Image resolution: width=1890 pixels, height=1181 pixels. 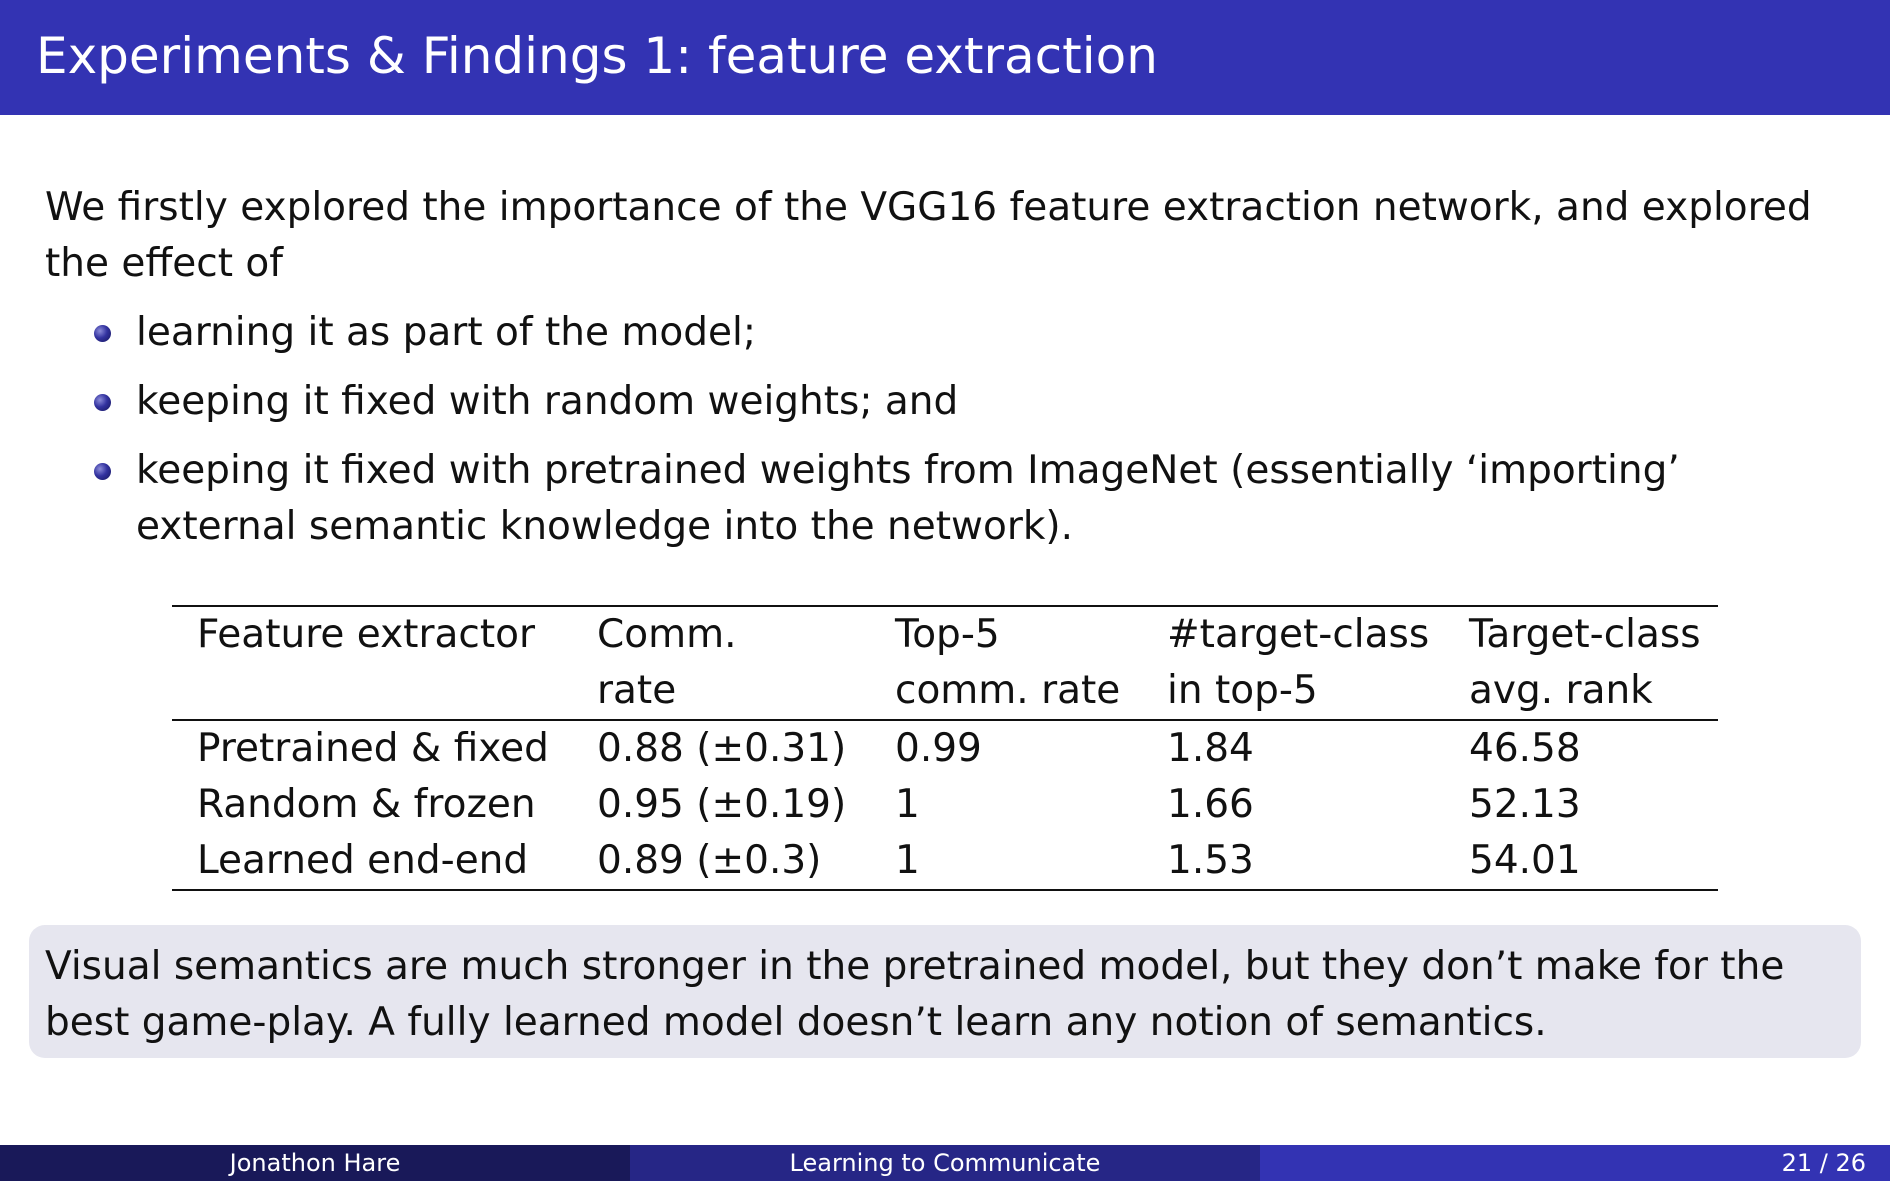 I want to click on header-line: #target-class, so click(x=1298, y=634).